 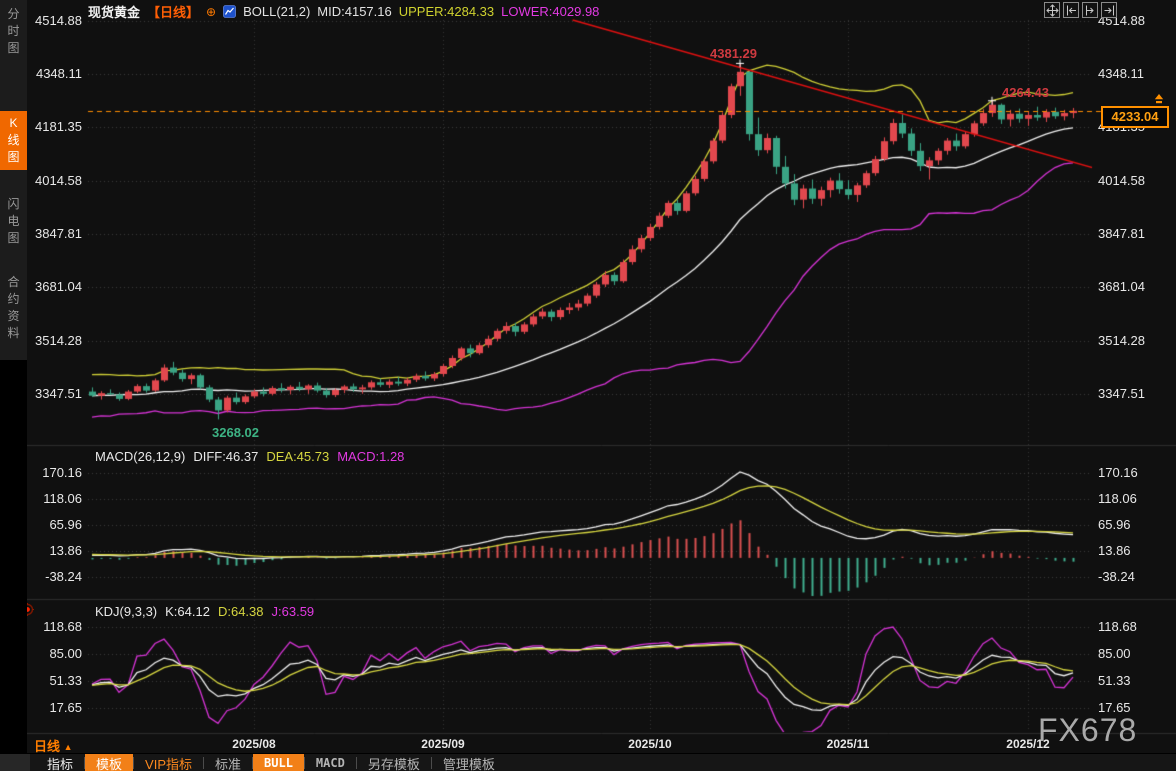 What do you see at coordinates (168, 763) in the screenshot?
I see `toolbar-tab-3: VIP指标` at bounding box center [168, 763].